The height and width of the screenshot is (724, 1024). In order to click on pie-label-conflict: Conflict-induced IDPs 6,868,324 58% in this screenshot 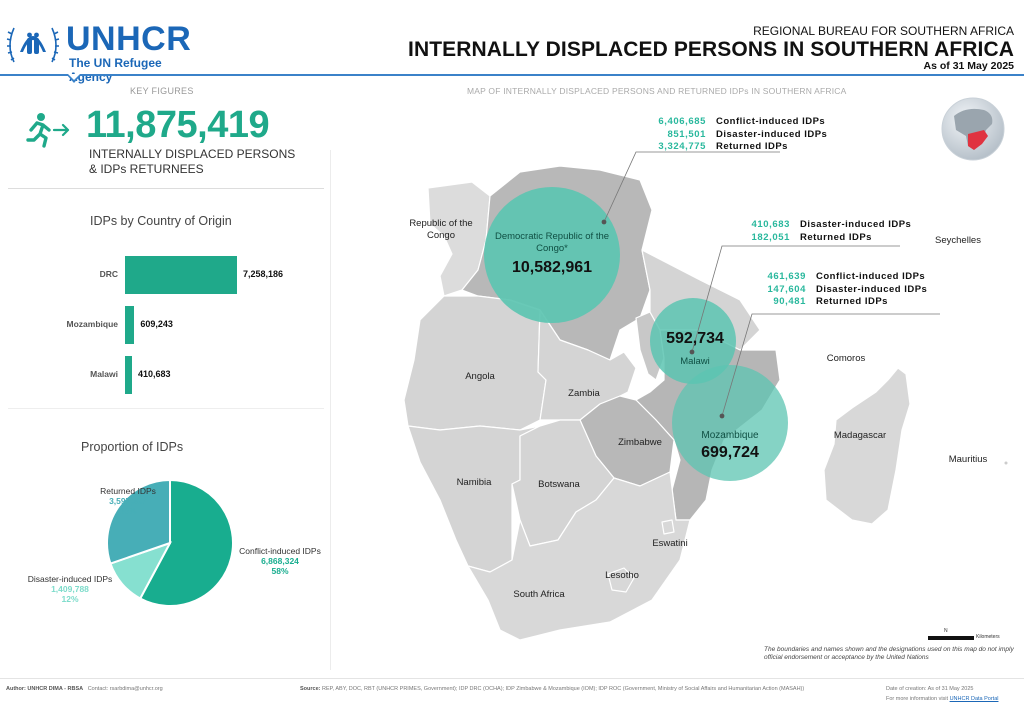, I will do `click(280, 561)`.